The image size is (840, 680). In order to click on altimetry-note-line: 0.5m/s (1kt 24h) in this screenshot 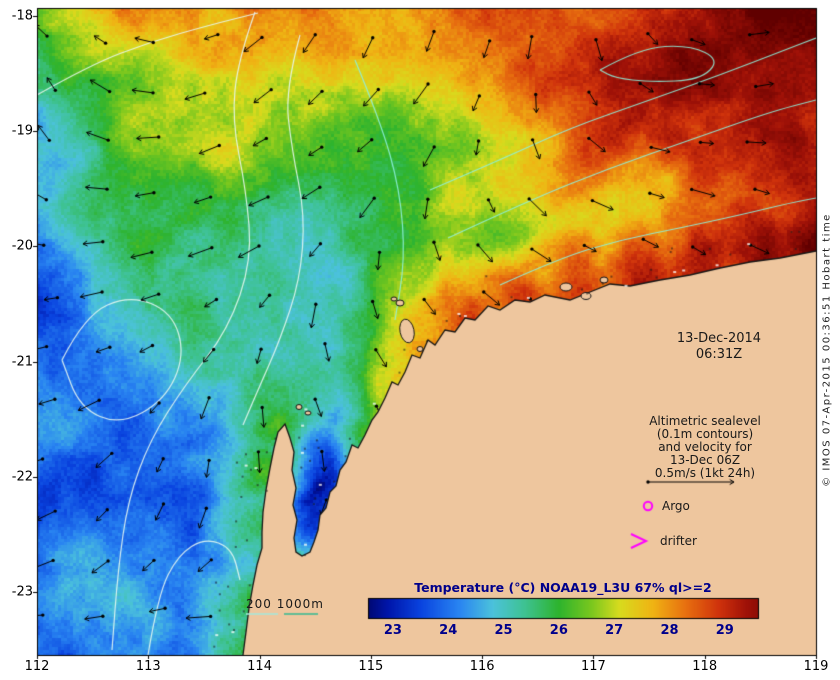, I will do `click(705, 473)`.